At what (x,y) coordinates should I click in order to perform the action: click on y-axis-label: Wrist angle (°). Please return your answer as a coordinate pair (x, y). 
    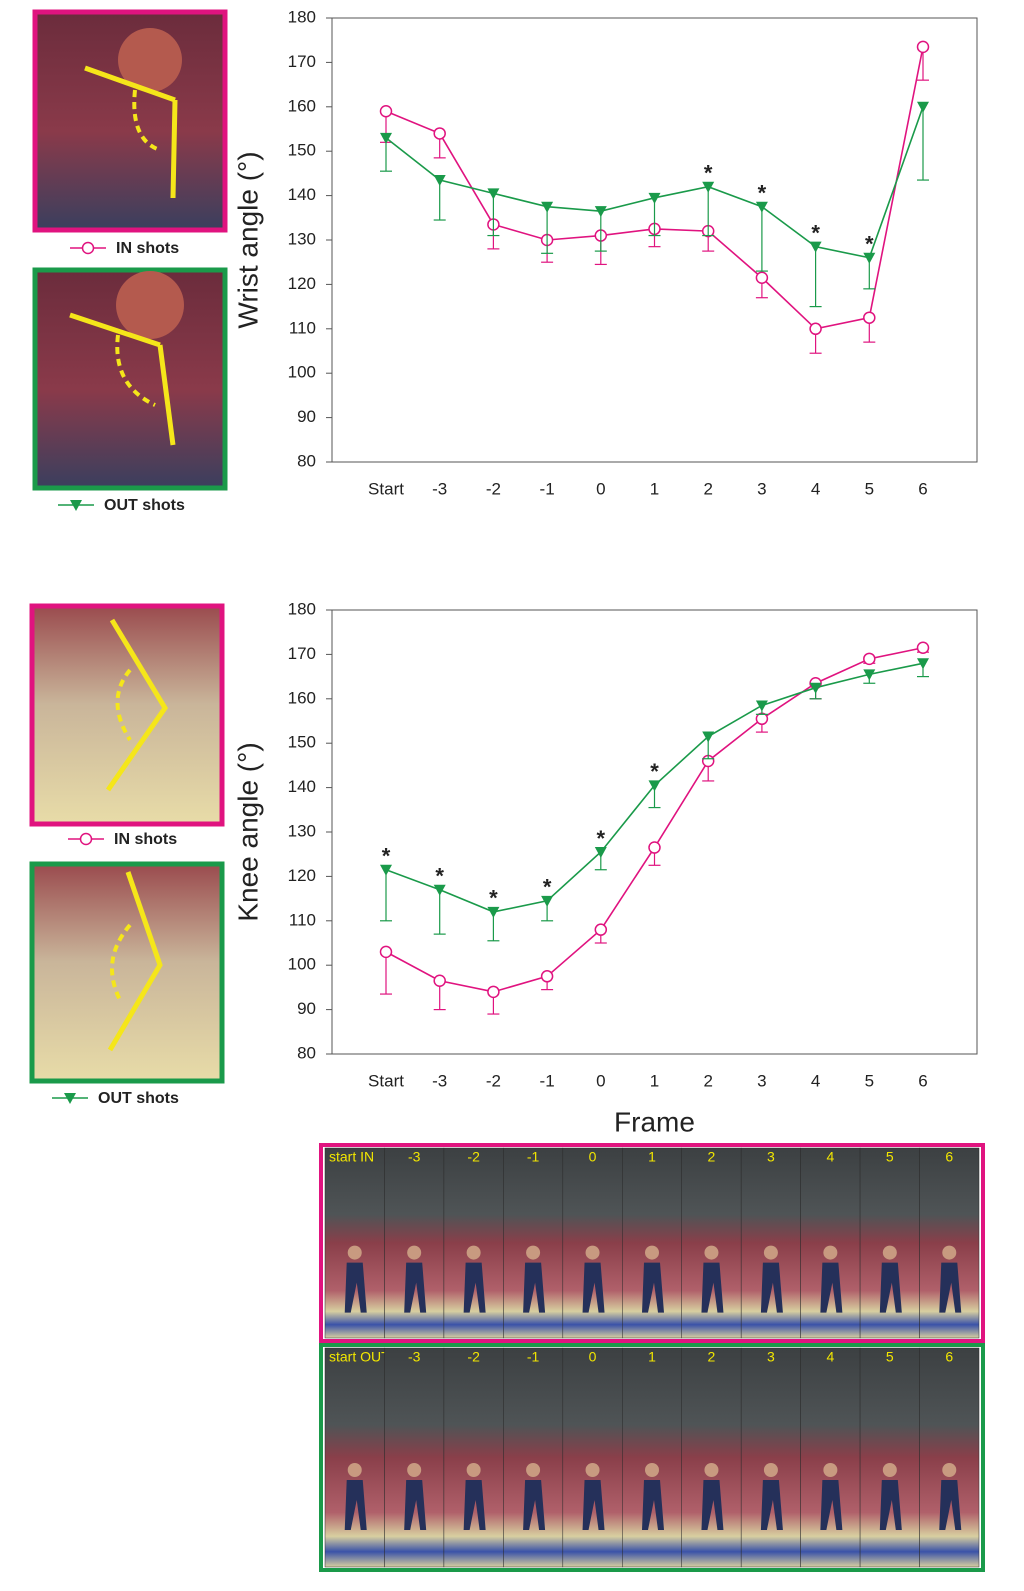
    Looking at the image, I should click on (247, 239).